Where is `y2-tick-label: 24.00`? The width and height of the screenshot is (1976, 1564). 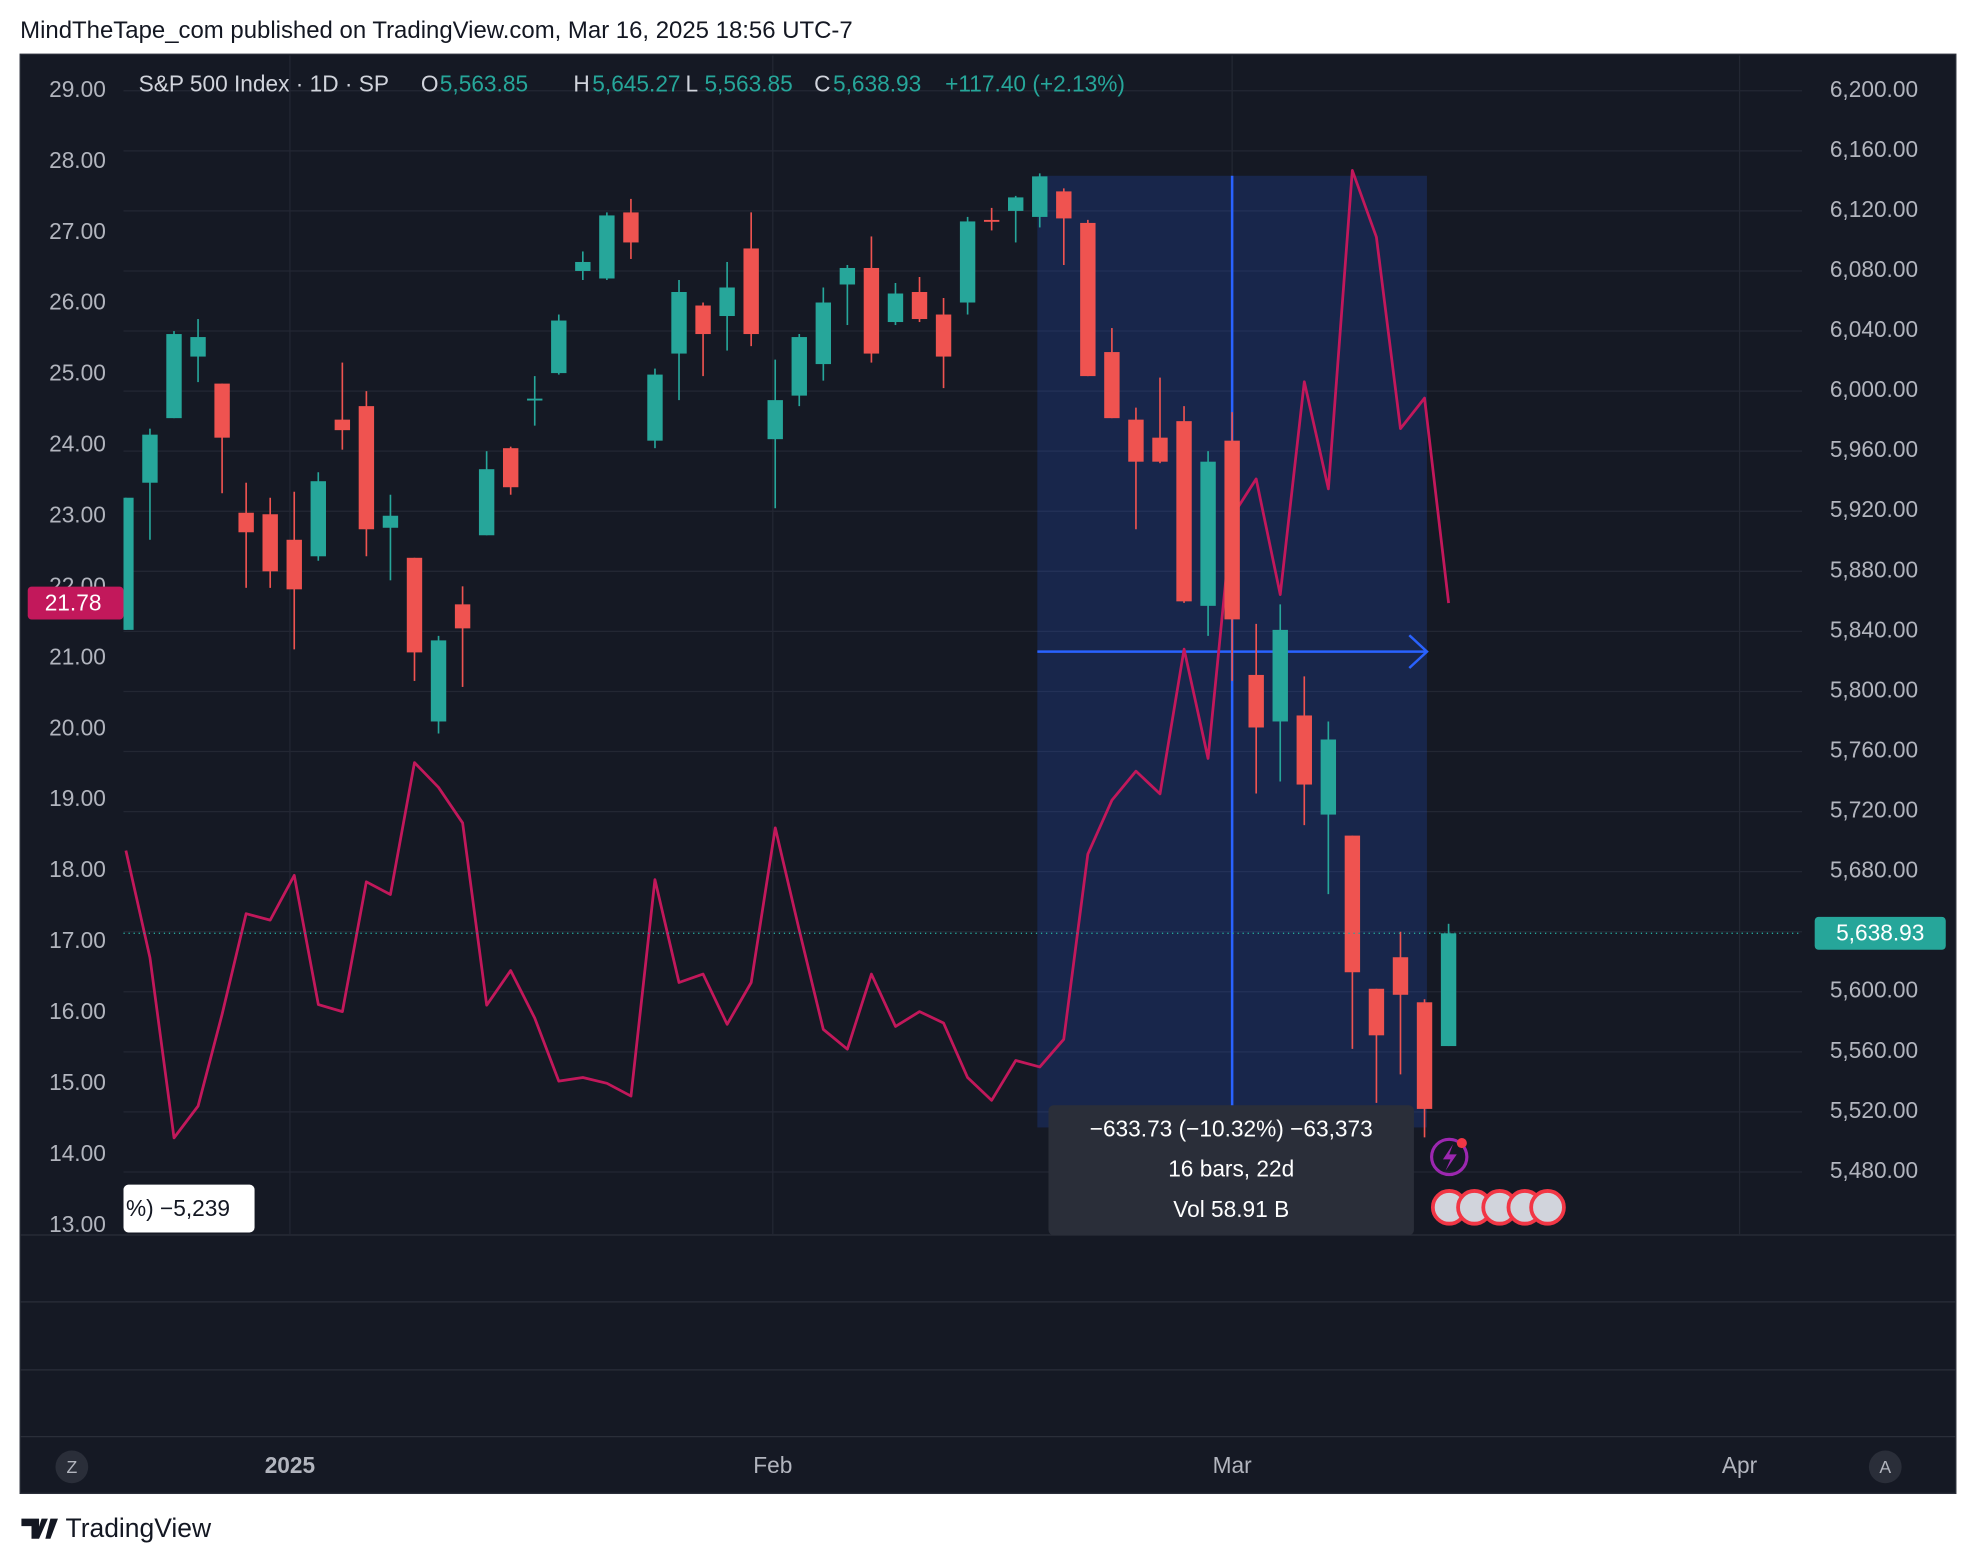
y2-tick-label: 24.00 is located at coordinates (77, 444).